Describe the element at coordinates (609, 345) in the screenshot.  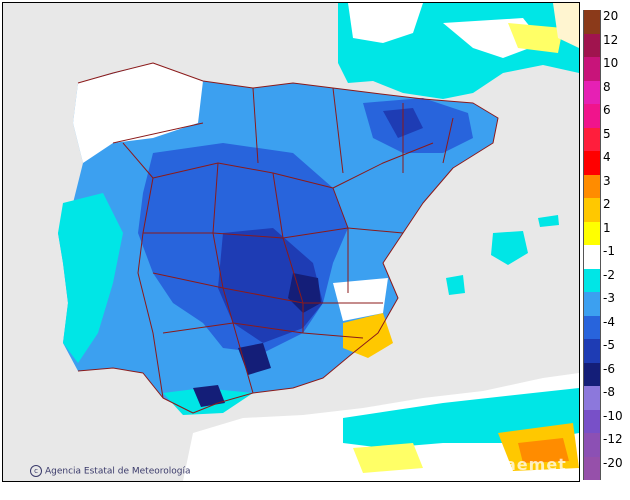
I see `legend-label: -5` at that location.